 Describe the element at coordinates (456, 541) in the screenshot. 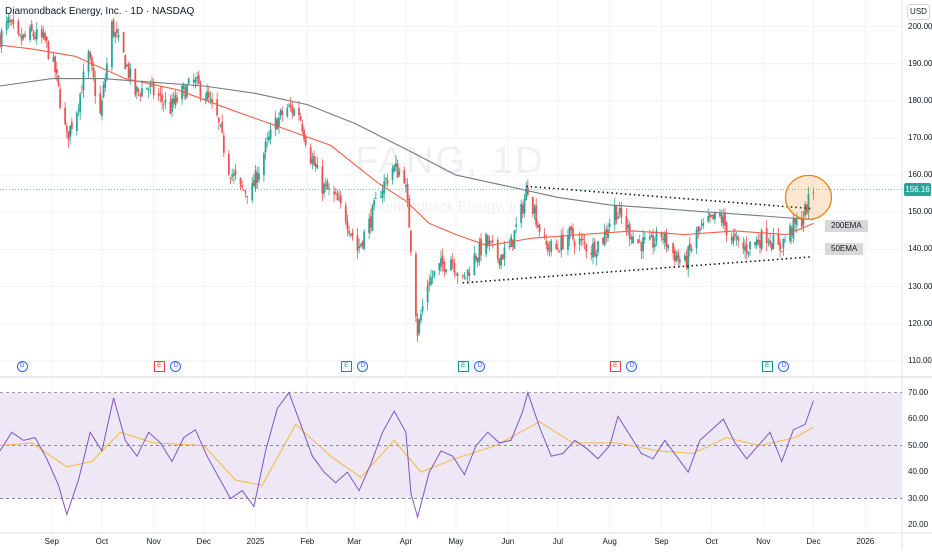

I see `x-tick-label: May` at that location.